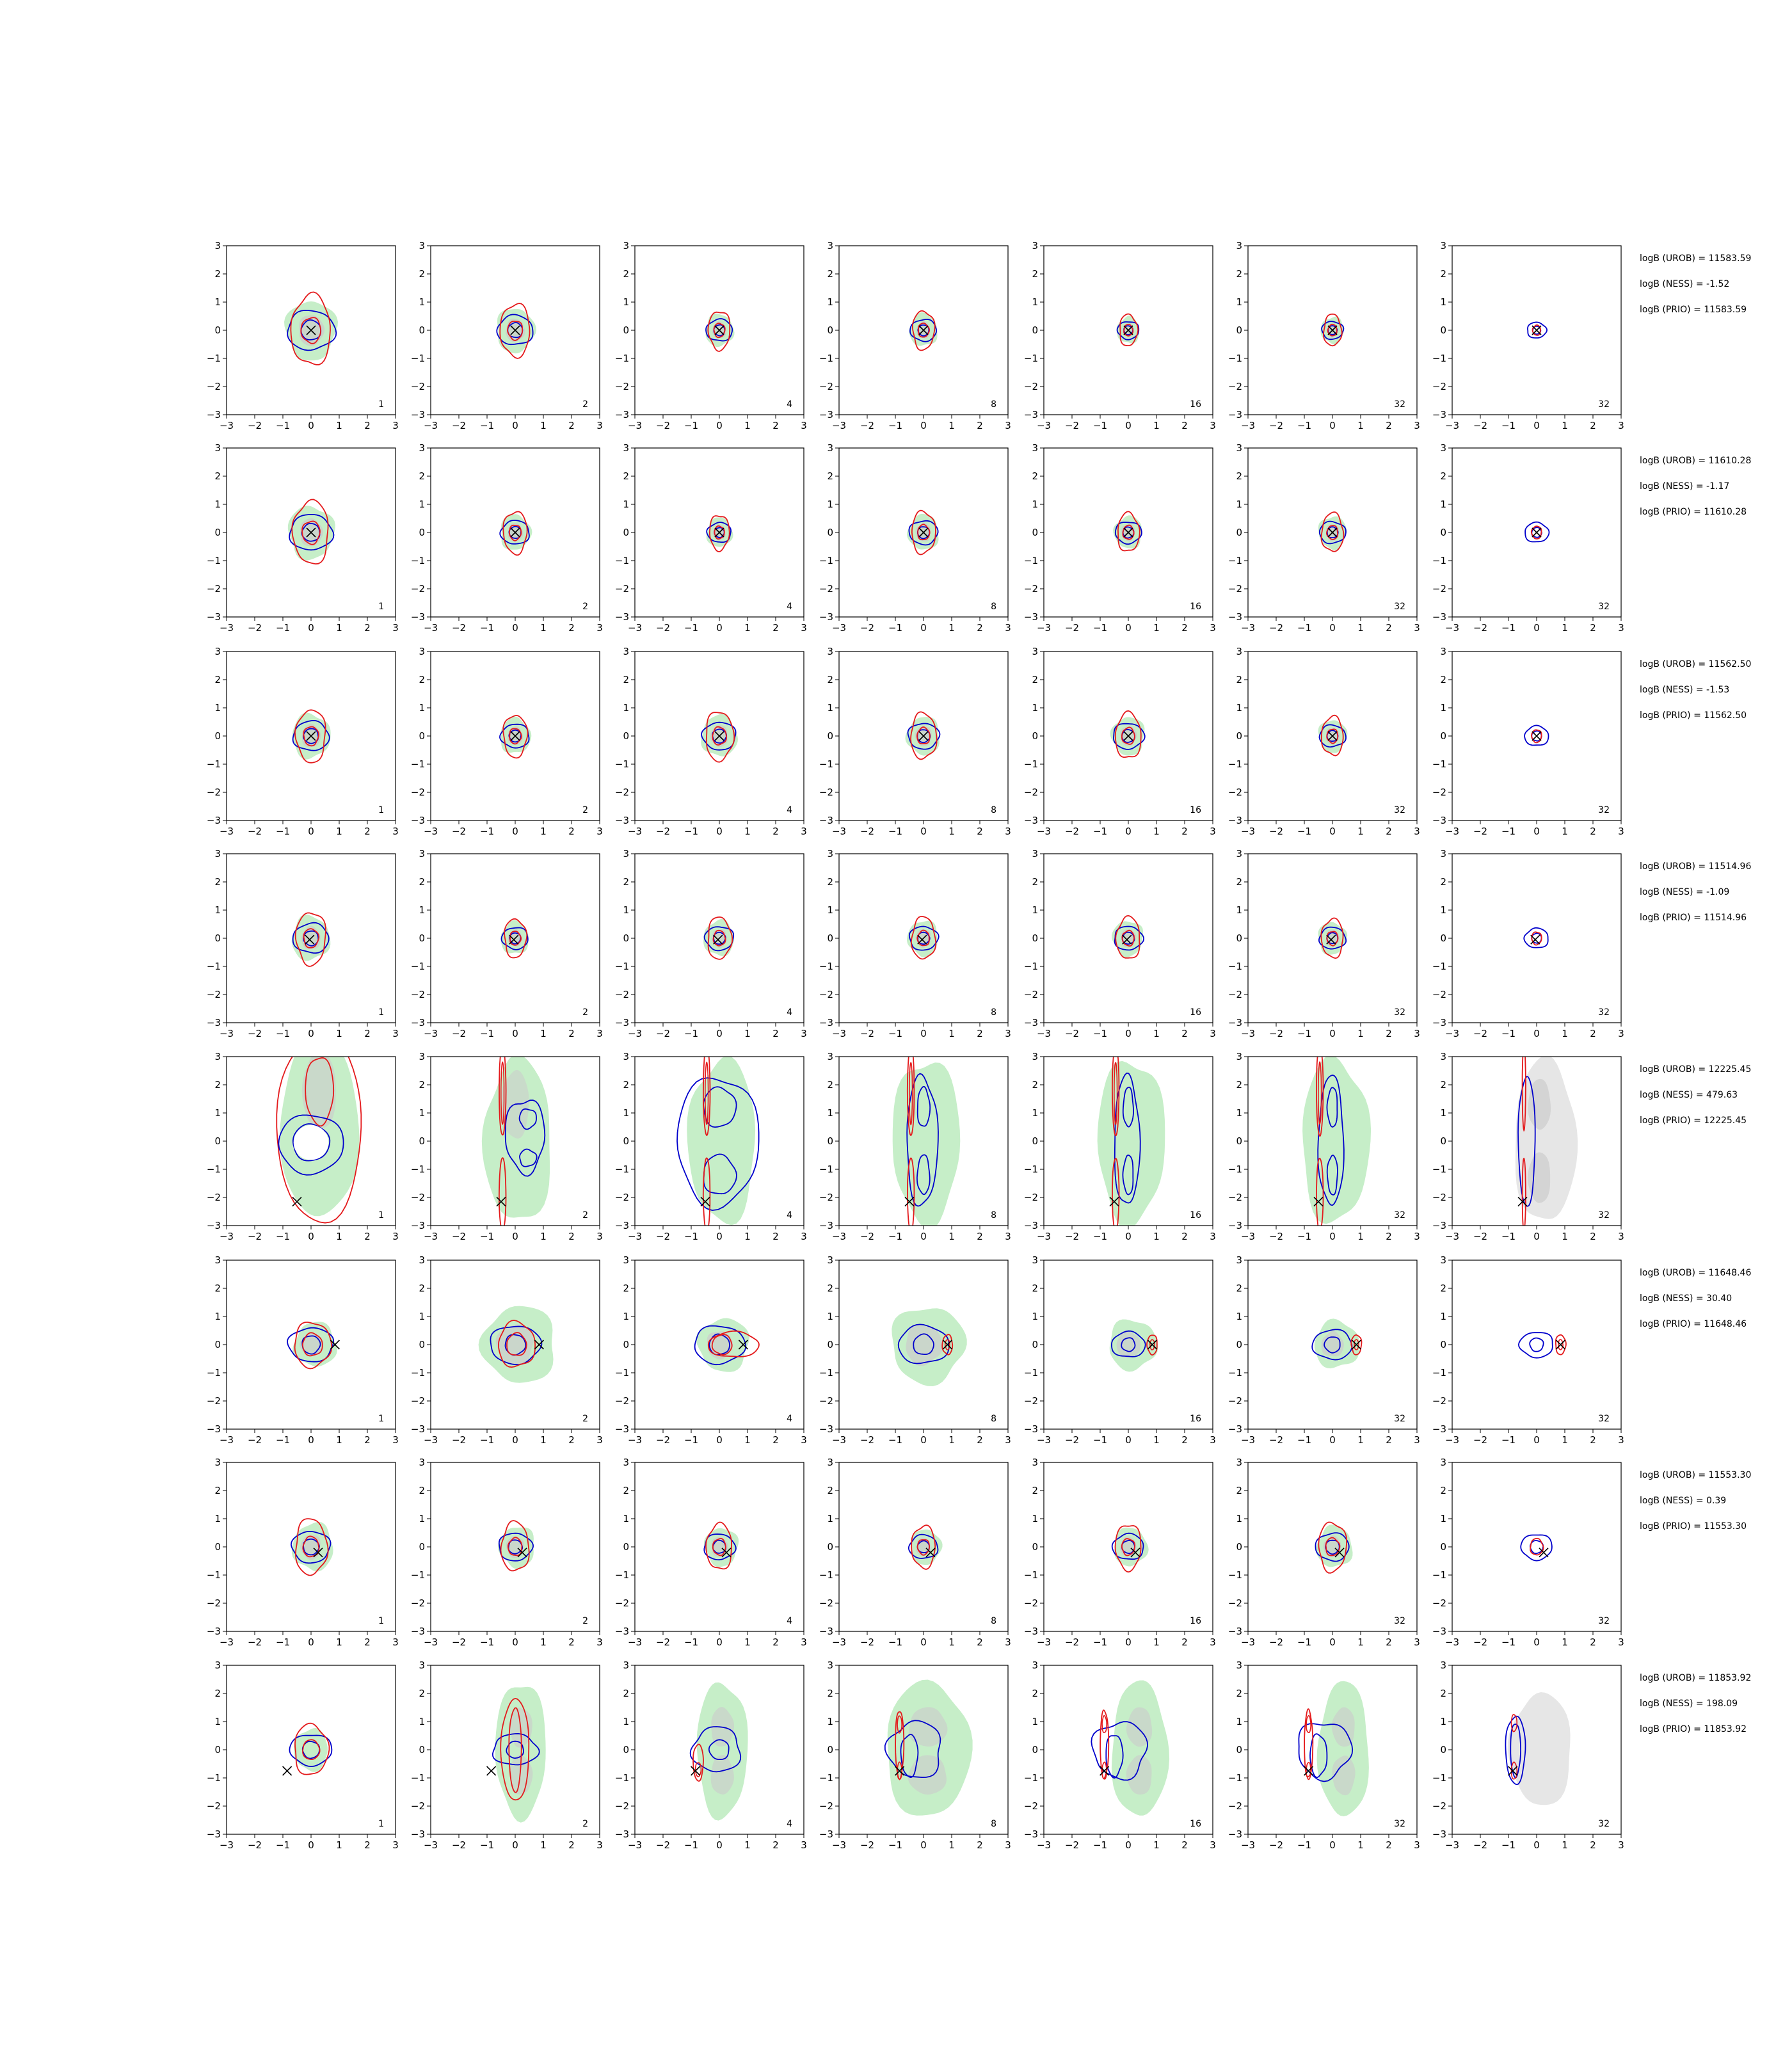 Image resolution: width=1792 pixels, height=2048 pixels. I want to click on x-tick-label: 1, so click(1565, 1845).